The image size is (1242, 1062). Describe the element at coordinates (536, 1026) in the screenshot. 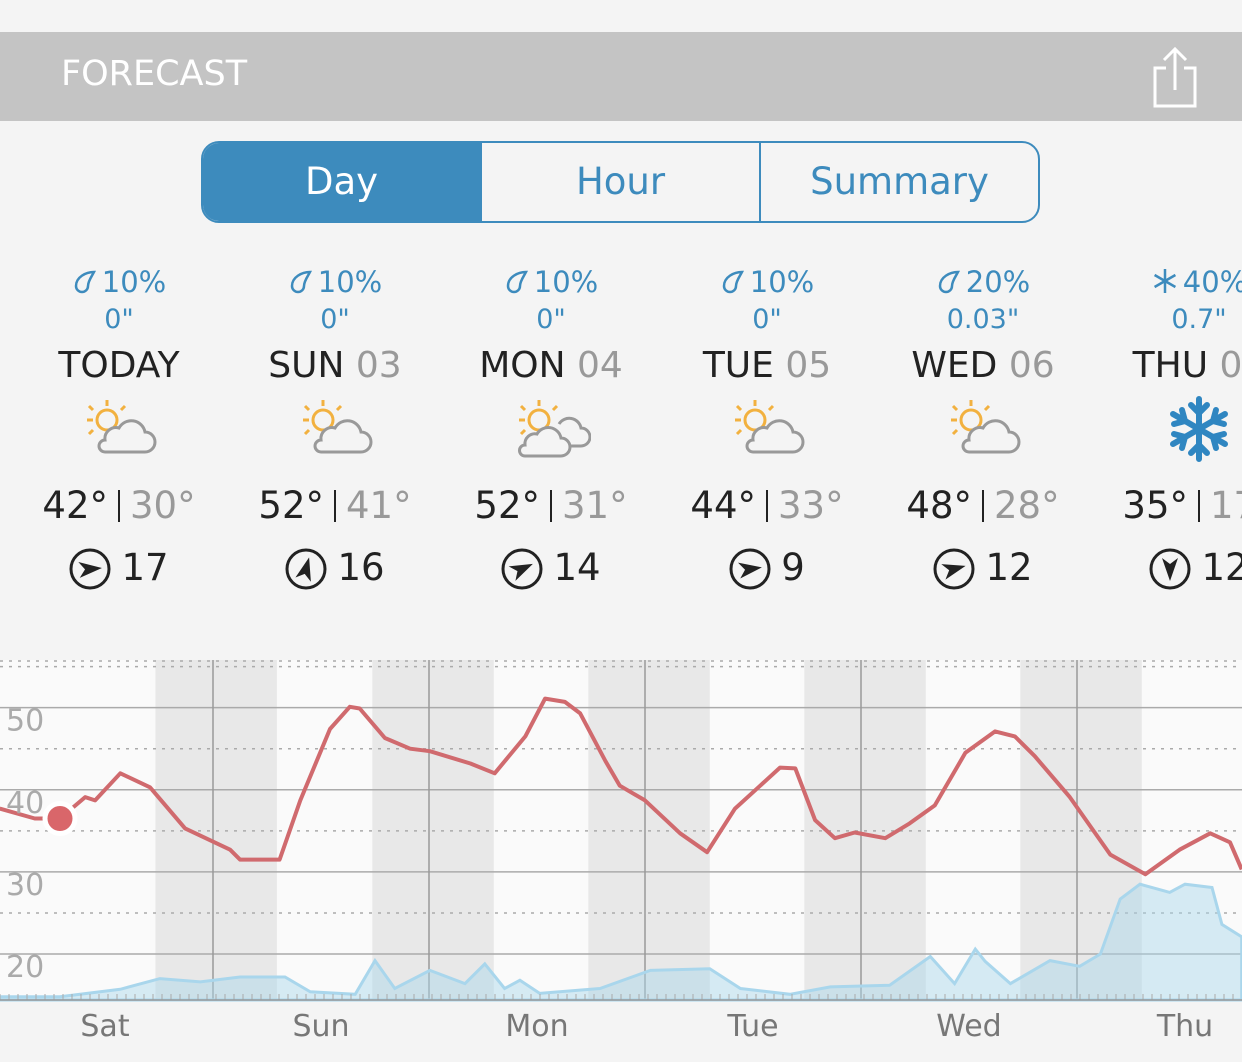

I see `x-tick-label: Mon` at that location.